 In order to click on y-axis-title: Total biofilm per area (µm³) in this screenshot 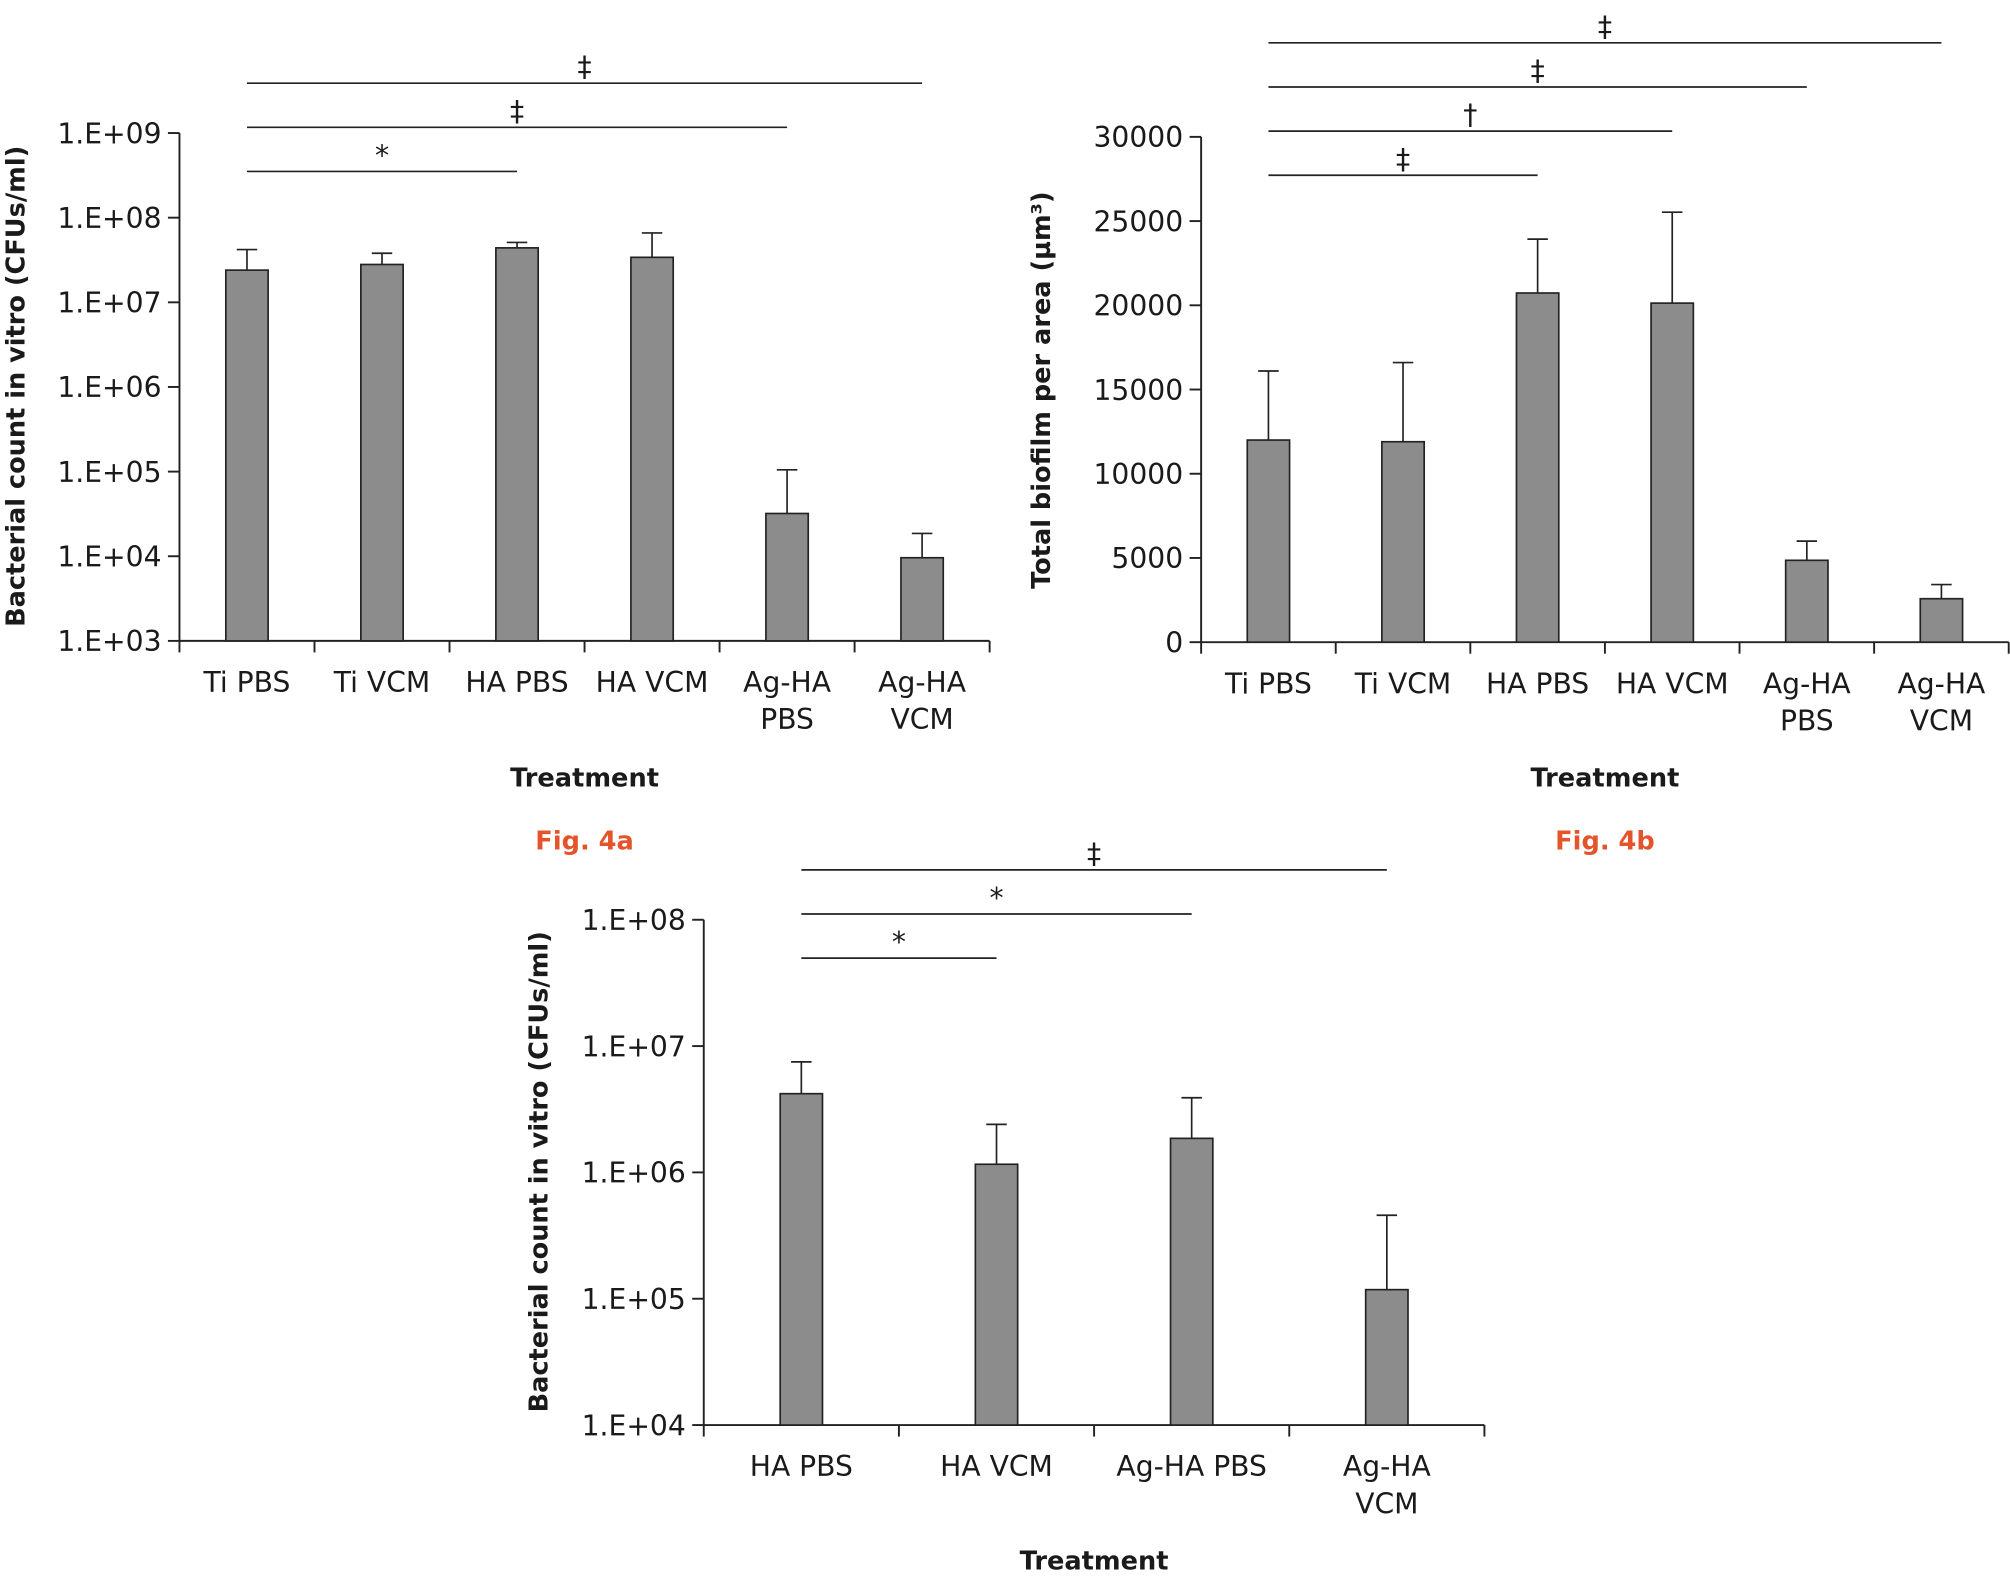, I will do `click(1042, 389)`.